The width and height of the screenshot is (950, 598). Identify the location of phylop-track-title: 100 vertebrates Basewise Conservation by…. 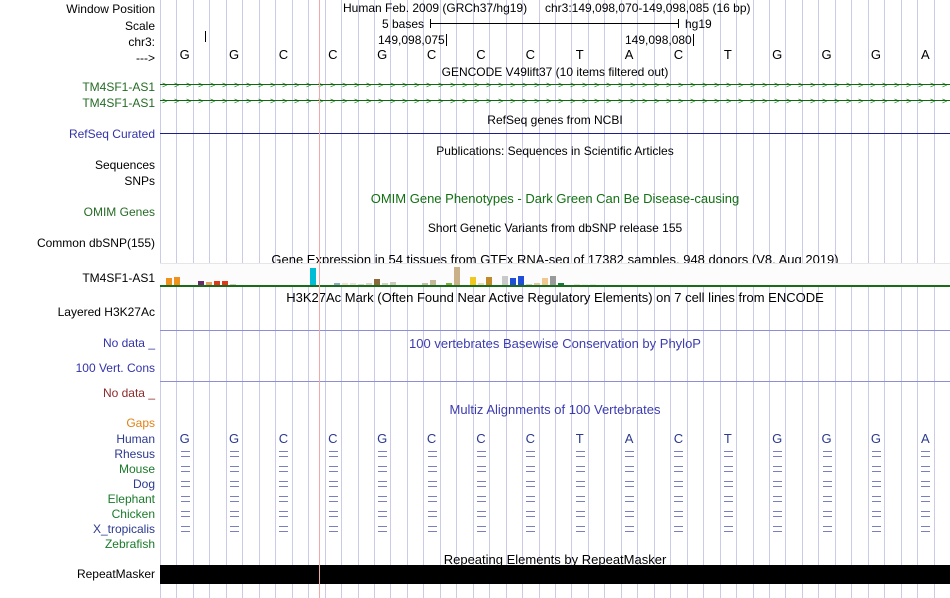
(555, 343).